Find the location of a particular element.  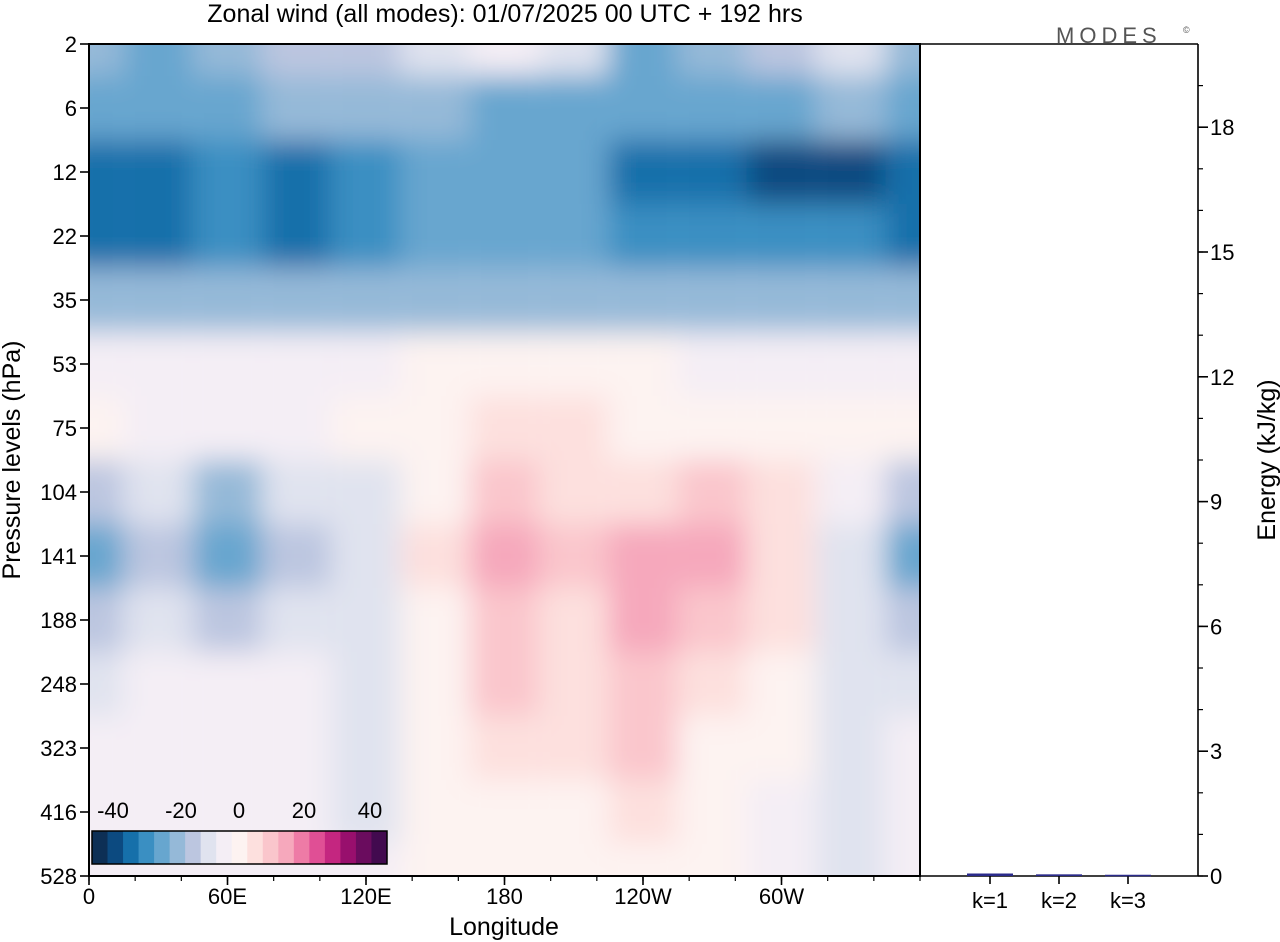

x-tick-label: 60E is located at coordinates (227, 896).